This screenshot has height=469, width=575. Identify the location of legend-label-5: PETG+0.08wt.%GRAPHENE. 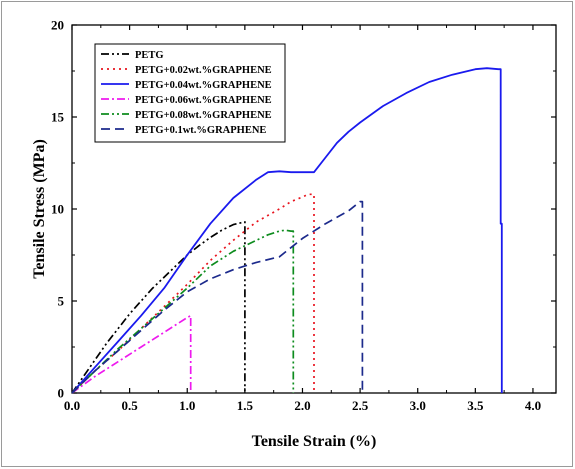
(203, 115).